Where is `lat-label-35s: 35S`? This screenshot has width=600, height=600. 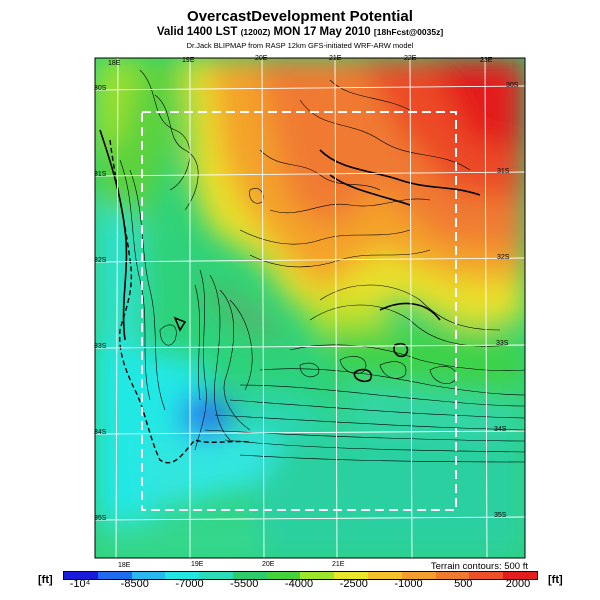
lat-label-35s: 35S is located at coordinates (100, 518).